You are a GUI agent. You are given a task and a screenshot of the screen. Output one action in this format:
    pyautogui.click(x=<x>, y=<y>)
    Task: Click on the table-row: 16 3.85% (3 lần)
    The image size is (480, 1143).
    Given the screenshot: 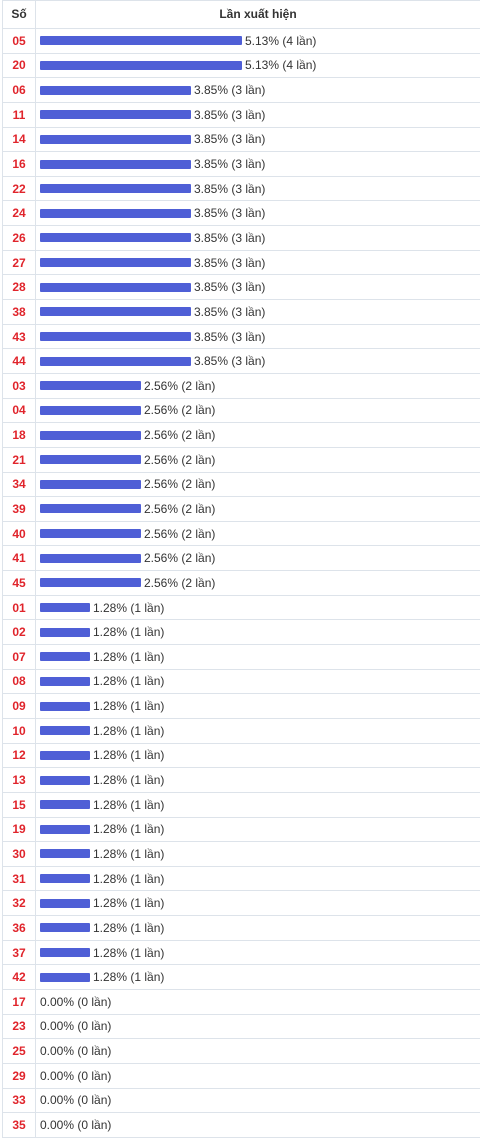 What is the action you would take?
    pyautogui.click(x=241, y=164)
    